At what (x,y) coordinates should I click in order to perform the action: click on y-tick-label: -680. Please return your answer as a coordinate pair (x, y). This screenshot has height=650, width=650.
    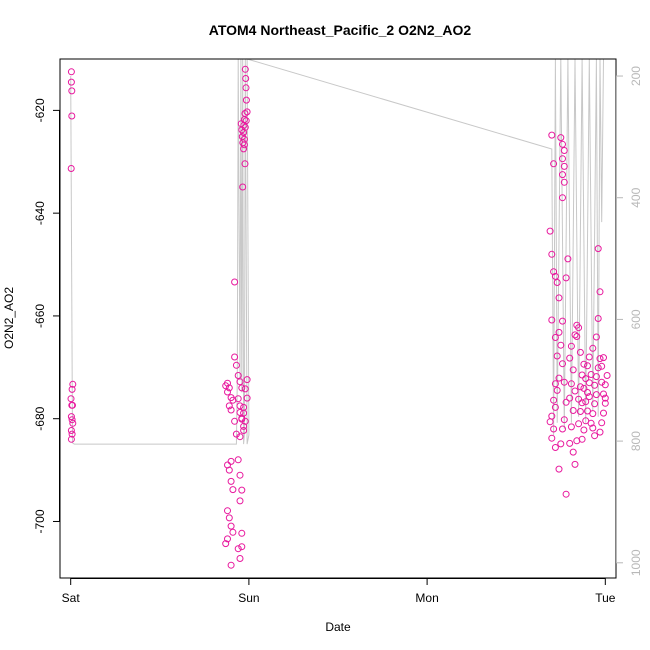
    Looking at the image, I should click on (40, 418).